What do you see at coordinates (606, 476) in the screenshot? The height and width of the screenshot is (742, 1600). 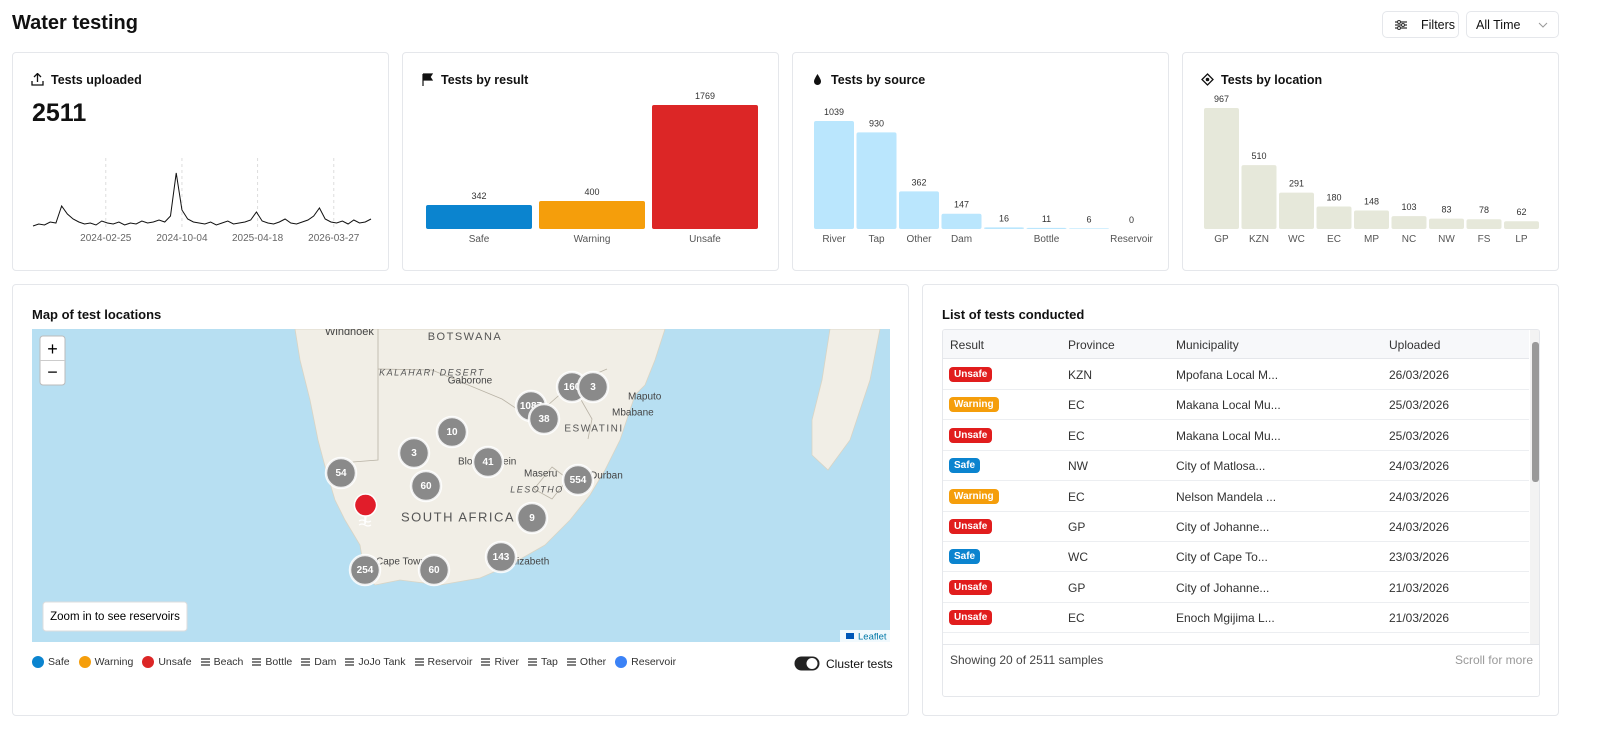 I see `map-label: Durban` at bounding box center [606, 476].